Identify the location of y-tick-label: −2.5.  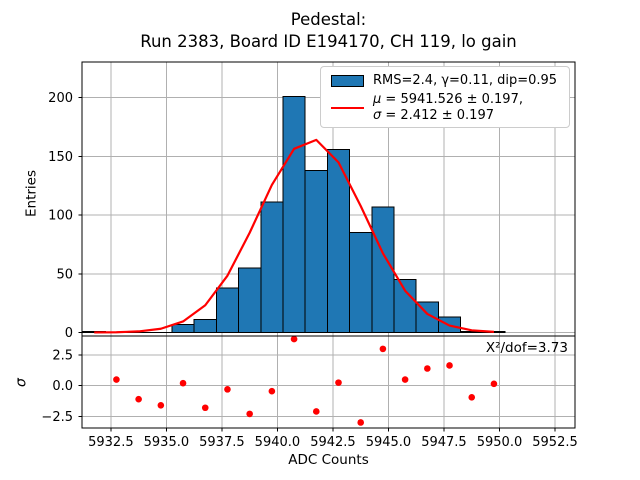
(57, 417).